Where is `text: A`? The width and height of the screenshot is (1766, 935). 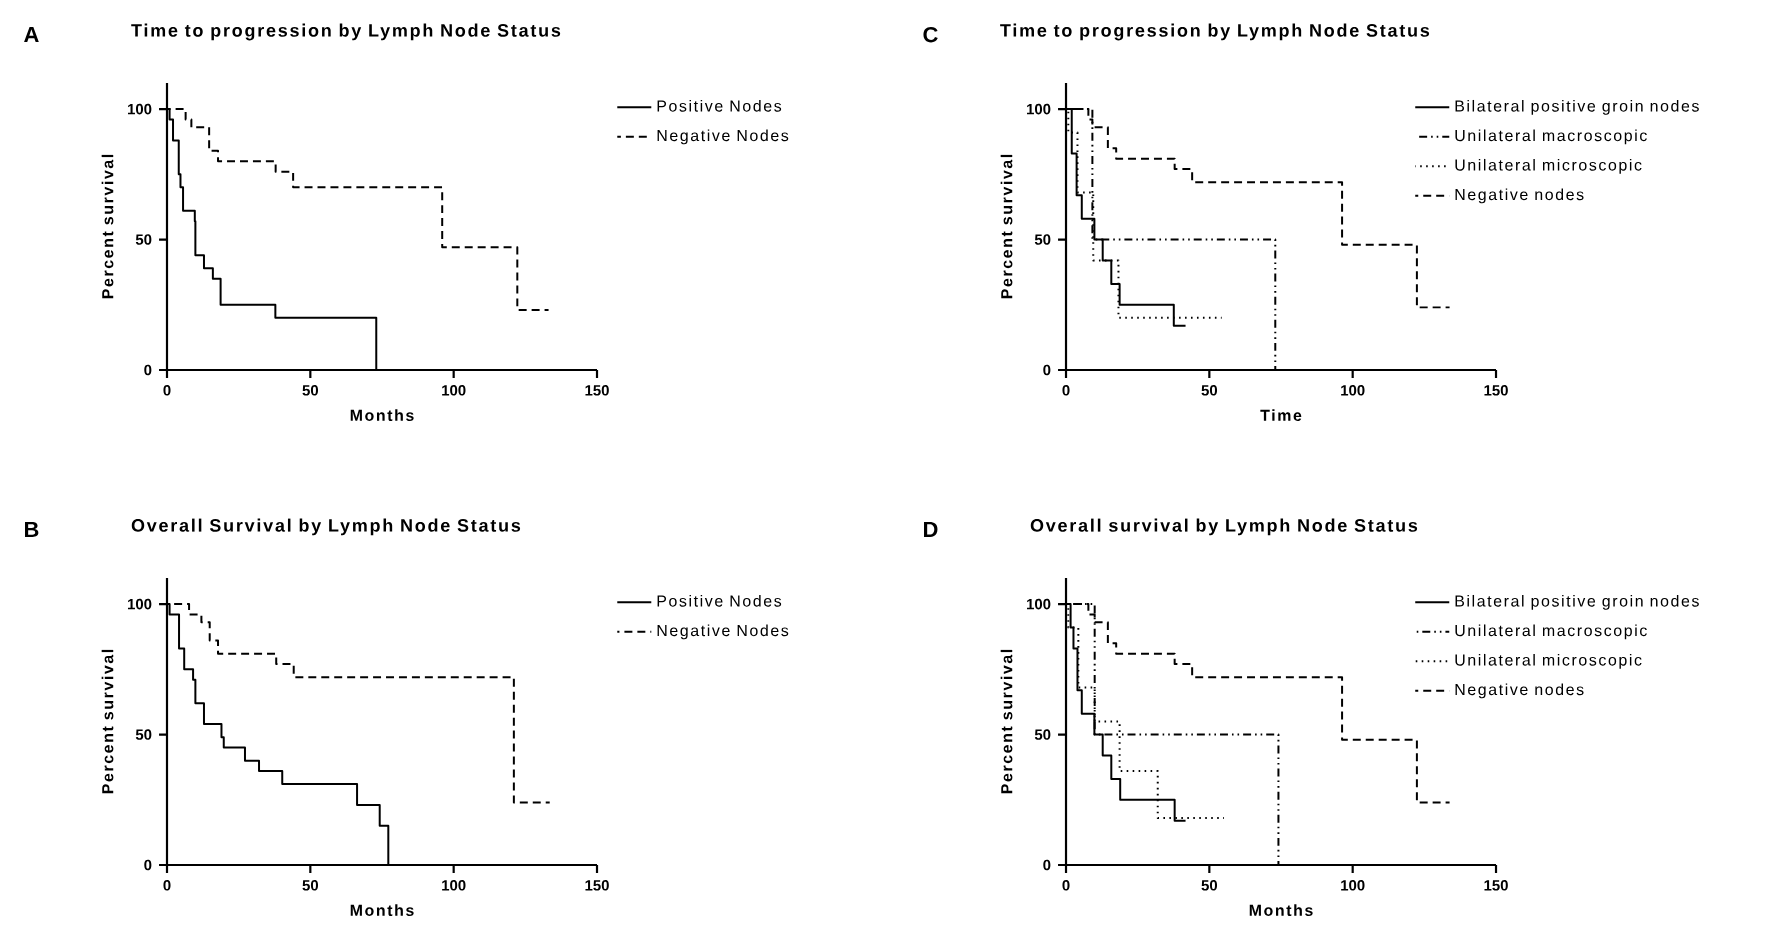 text: A is located at coordinates (31, 34).